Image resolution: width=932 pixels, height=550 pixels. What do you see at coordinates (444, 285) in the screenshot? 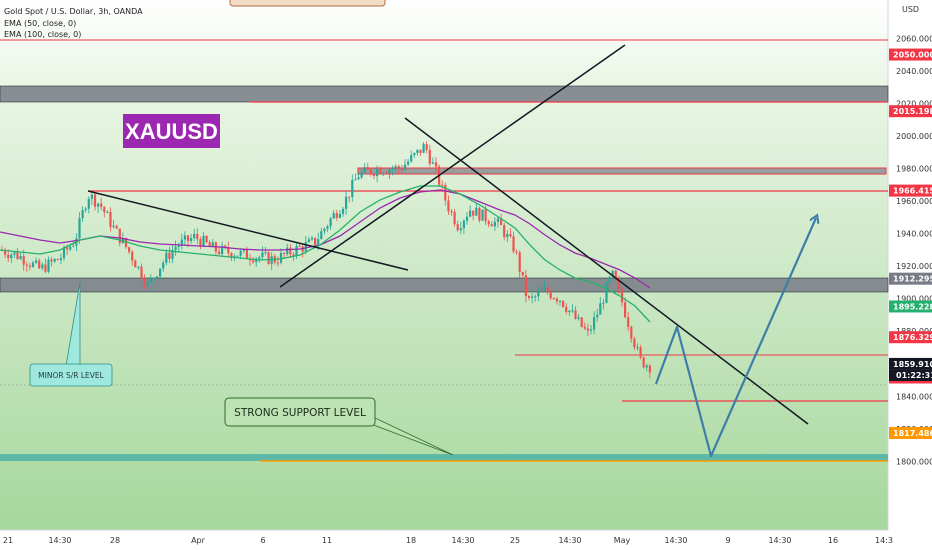
I see `zone-1912` at bounding box center [444, 285].